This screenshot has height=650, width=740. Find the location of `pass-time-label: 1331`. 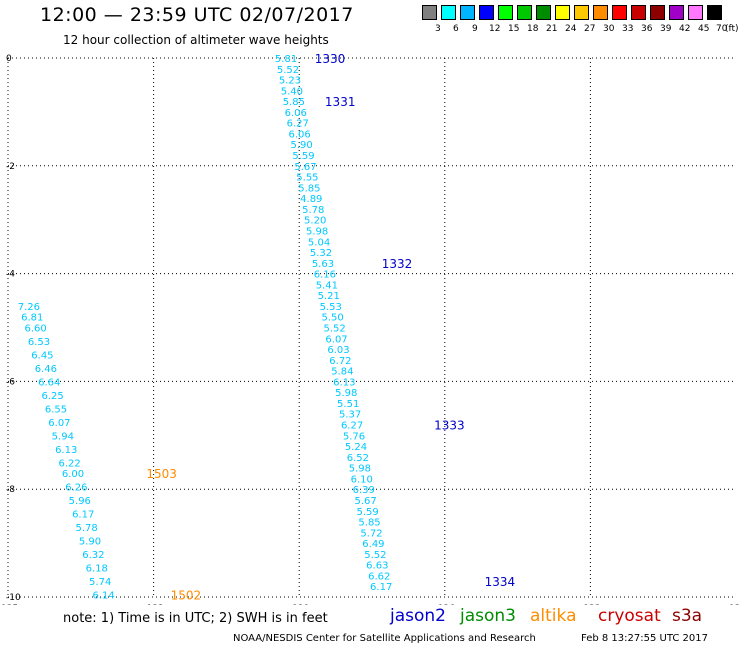

pass-time-label: 1331 is located at coordinates (340, 102).